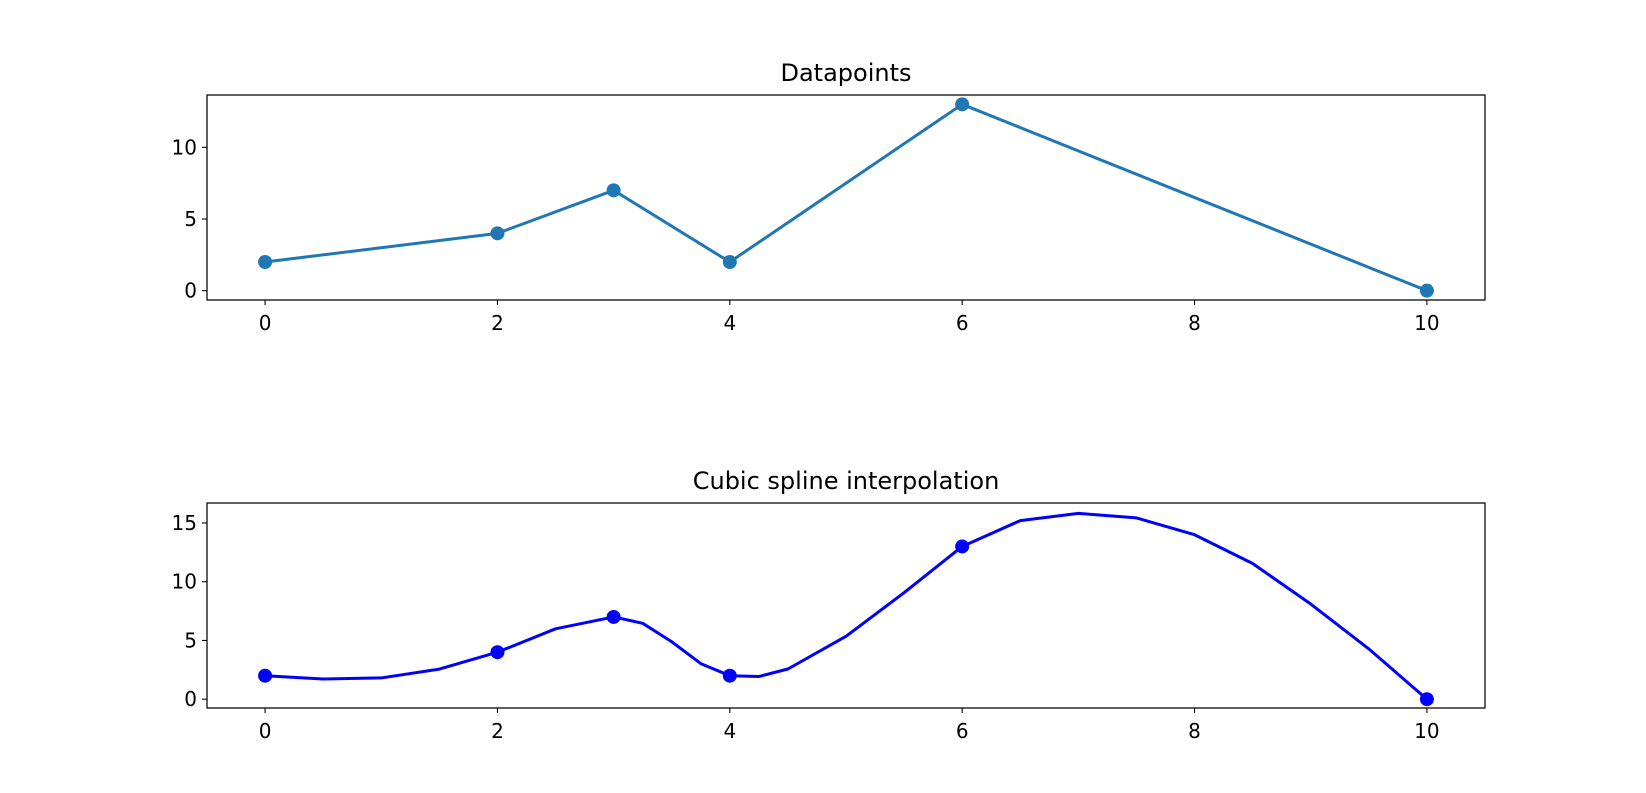 The width and height of the screenshot is (1646, 793). Describe the element at coordinates (729, 323) in the screenshot. I see `datapoints-x-tick-label: 4` at that location.